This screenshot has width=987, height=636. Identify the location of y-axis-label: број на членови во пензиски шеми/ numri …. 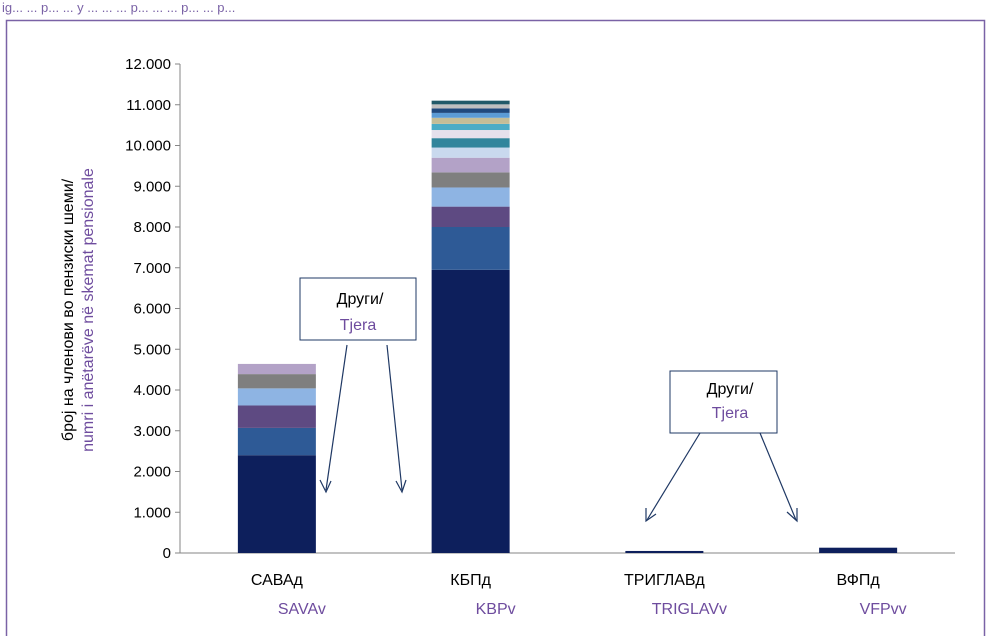
(78, 310).